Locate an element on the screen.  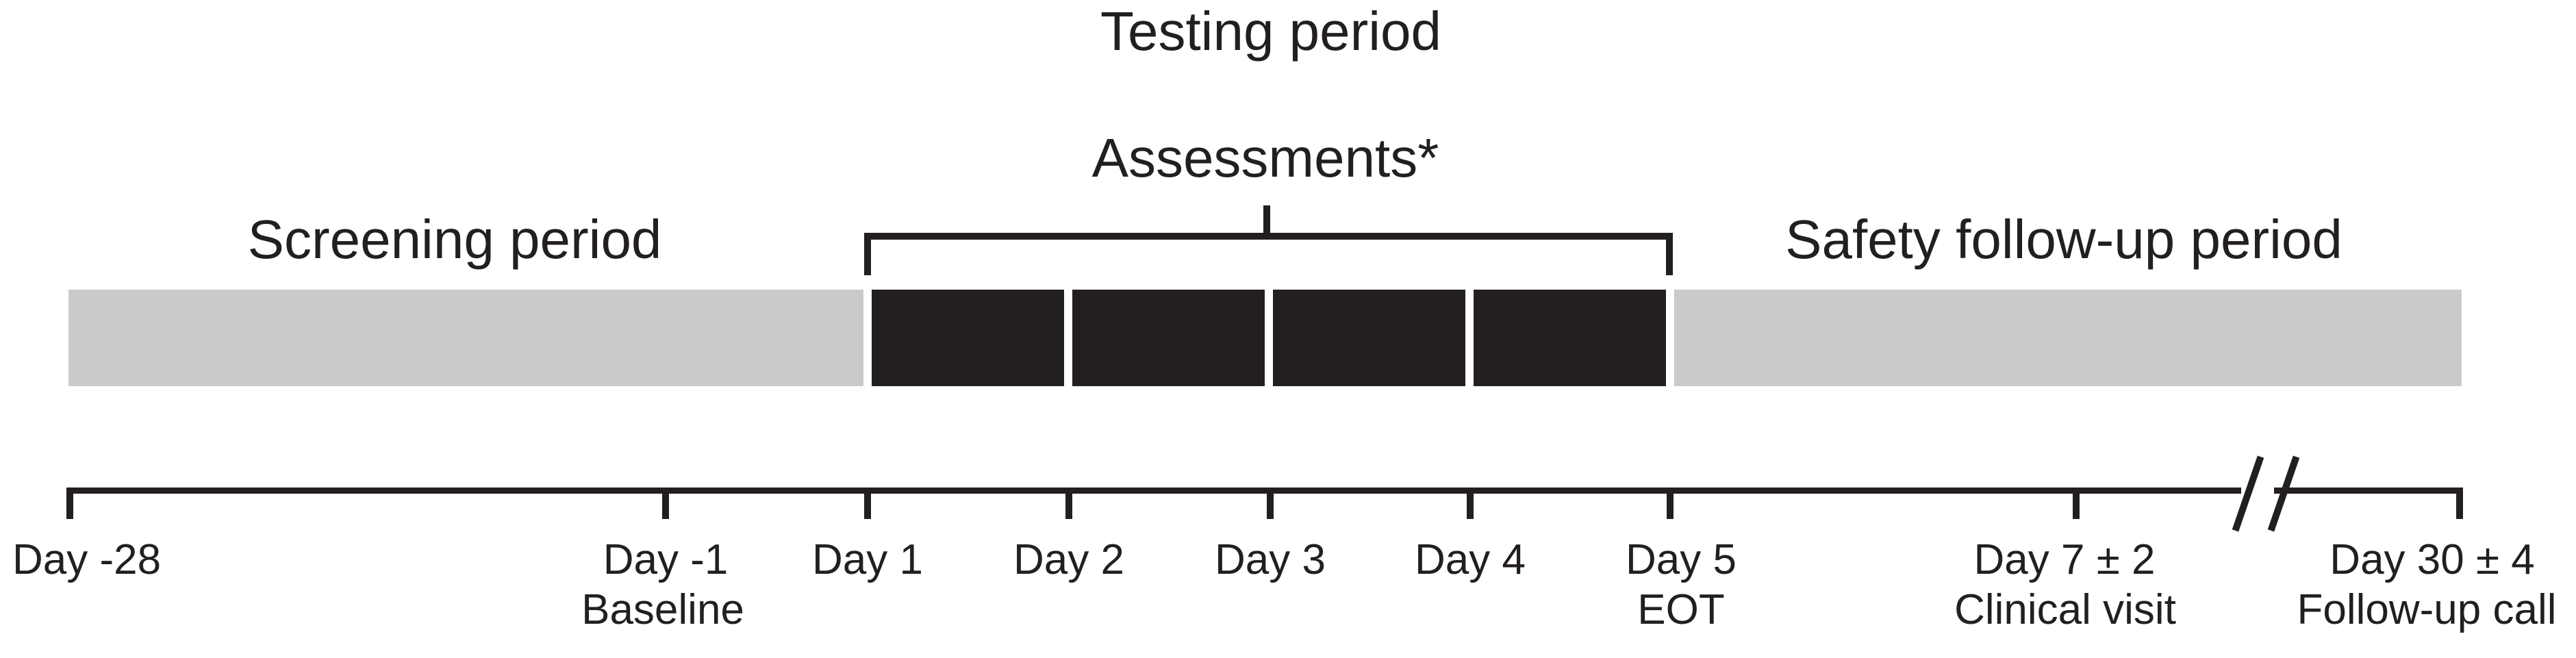
tick-label-day7: Day 7 ± 2 is located at coordinates (2064, 559).